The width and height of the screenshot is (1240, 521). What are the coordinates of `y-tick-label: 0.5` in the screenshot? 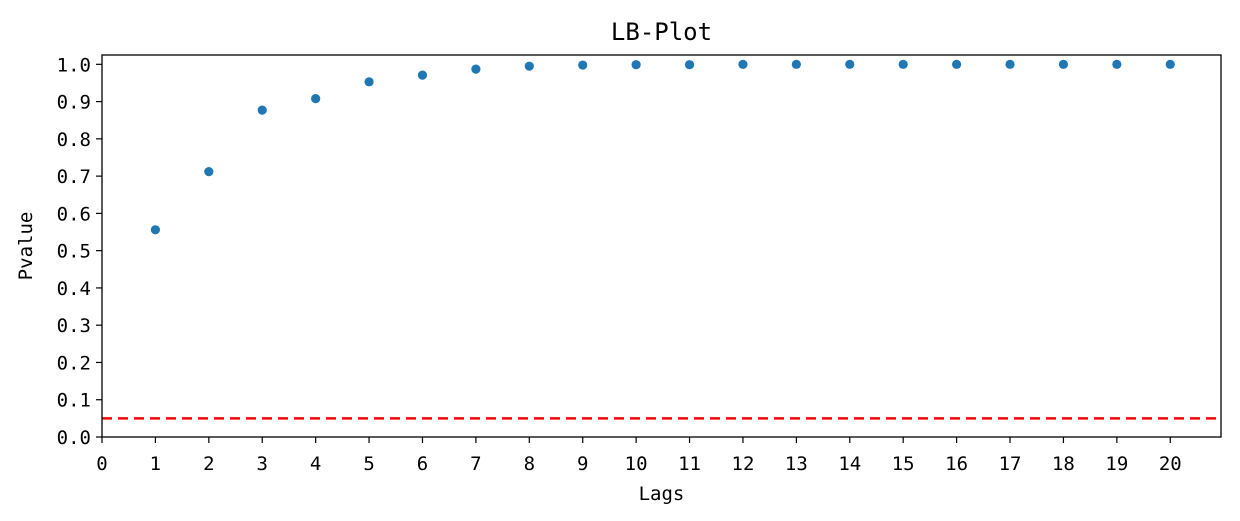 It's located at (74, 252).